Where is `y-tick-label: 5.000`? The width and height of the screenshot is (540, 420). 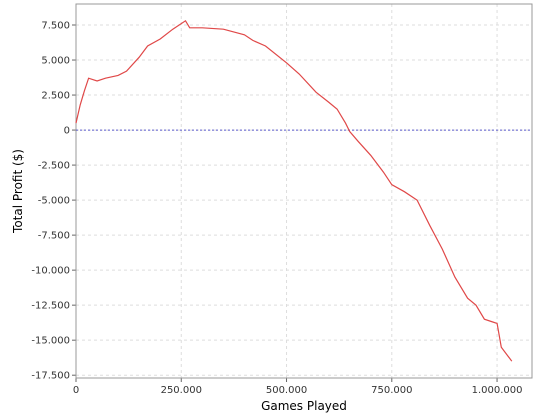
y-tick-label: 5.000 is located at coordinates (55, 61).